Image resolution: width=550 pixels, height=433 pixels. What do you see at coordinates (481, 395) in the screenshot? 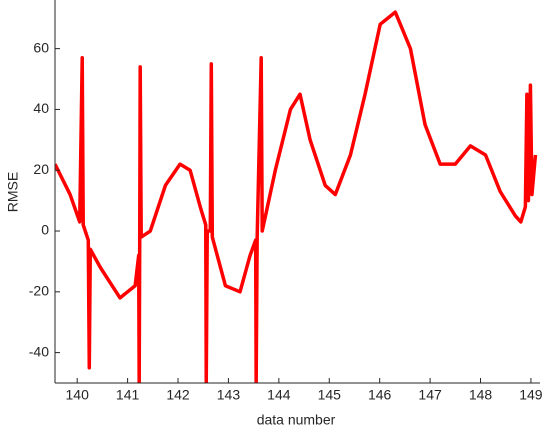
I see `x-tick-label: 148` at bounding box center [481, 395].